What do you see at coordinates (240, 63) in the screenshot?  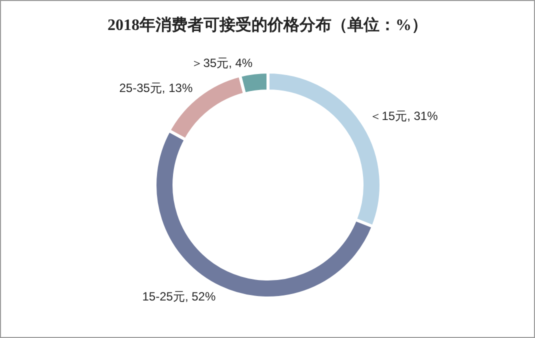 I see `data-label: , 4%` at bounding box center [240, 63].